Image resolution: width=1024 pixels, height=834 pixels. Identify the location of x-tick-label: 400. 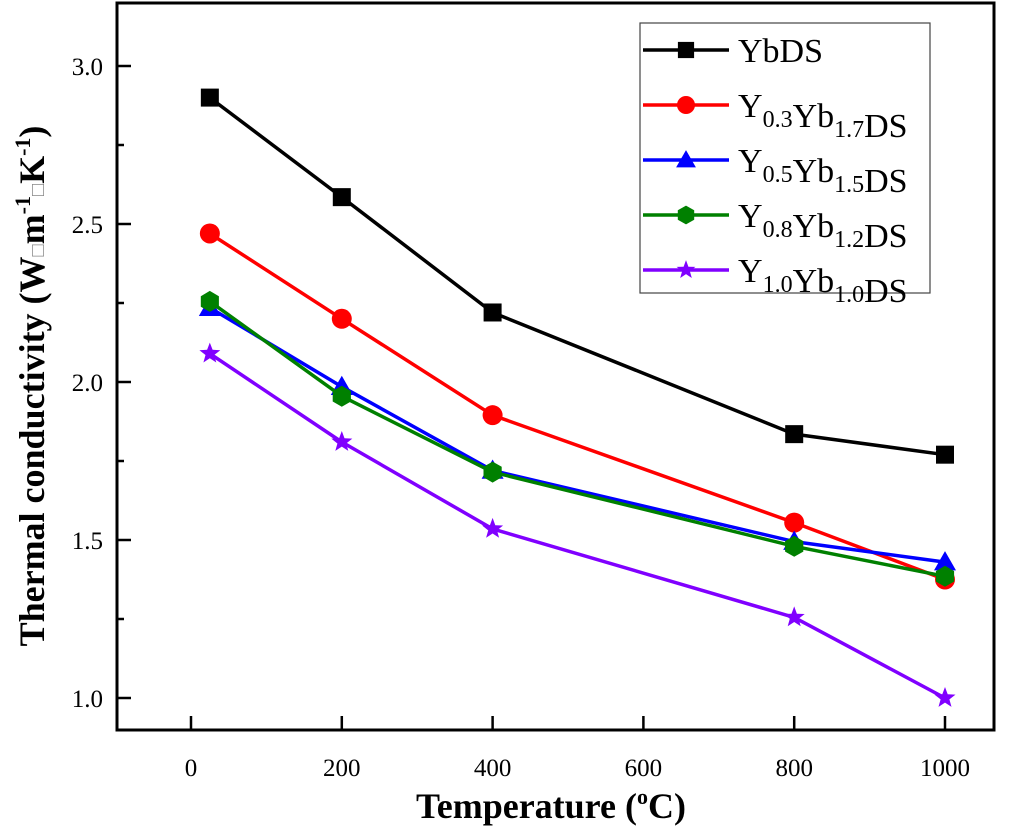
(493, 768).